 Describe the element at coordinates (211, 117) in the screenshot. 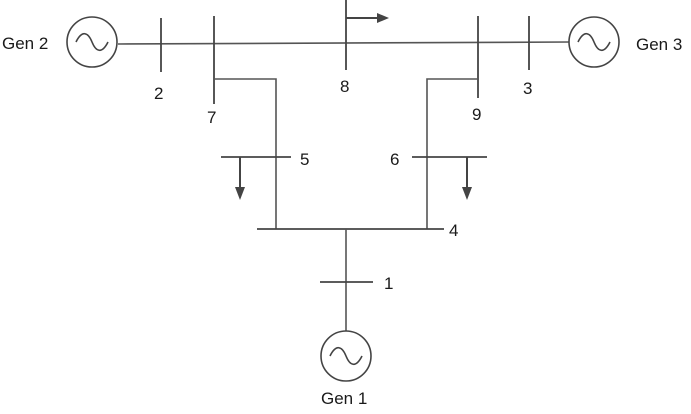

I see `bus-7-label: 7` at that location.